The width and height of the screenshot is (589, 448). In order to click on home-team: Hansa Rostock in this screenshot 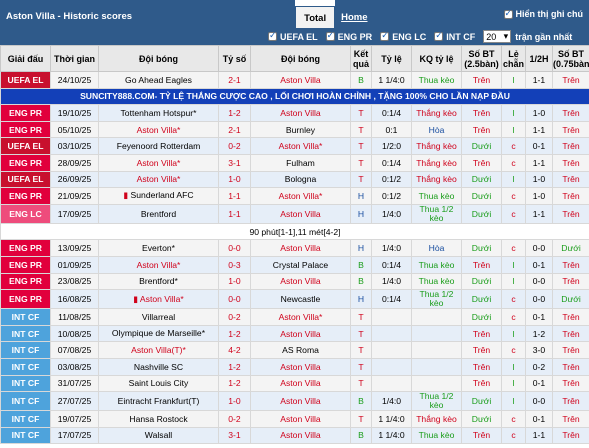, I will do `click(158, 419)`.